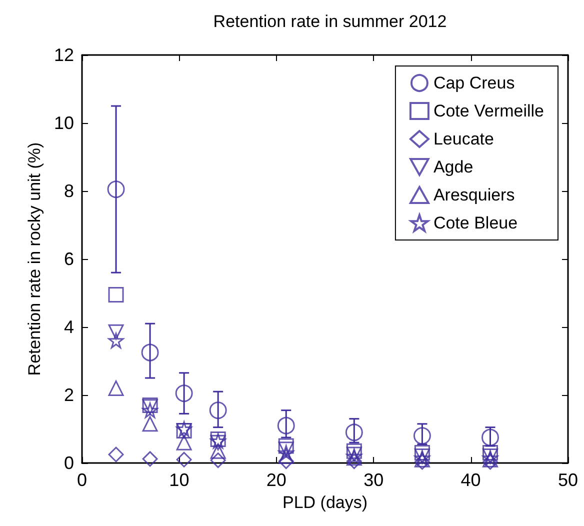 Image resolution: width=584 pixels, height=526 pixels. What do you see at coordinates (69, 395) in the screenshot?
I see `y-tick-label: 2` at bounding box center [69, 395].